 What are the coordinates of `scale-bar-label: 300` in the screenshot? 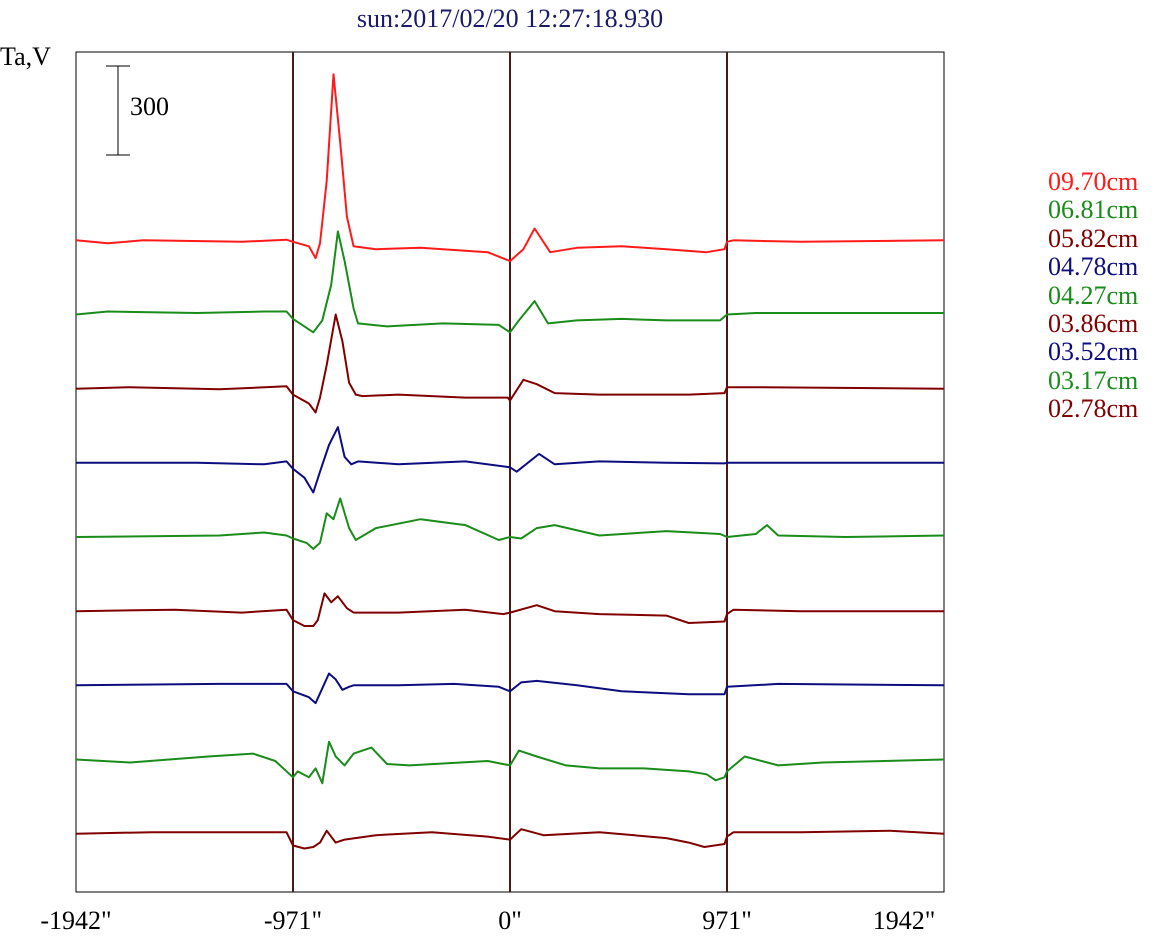 It's located at (149, 106).